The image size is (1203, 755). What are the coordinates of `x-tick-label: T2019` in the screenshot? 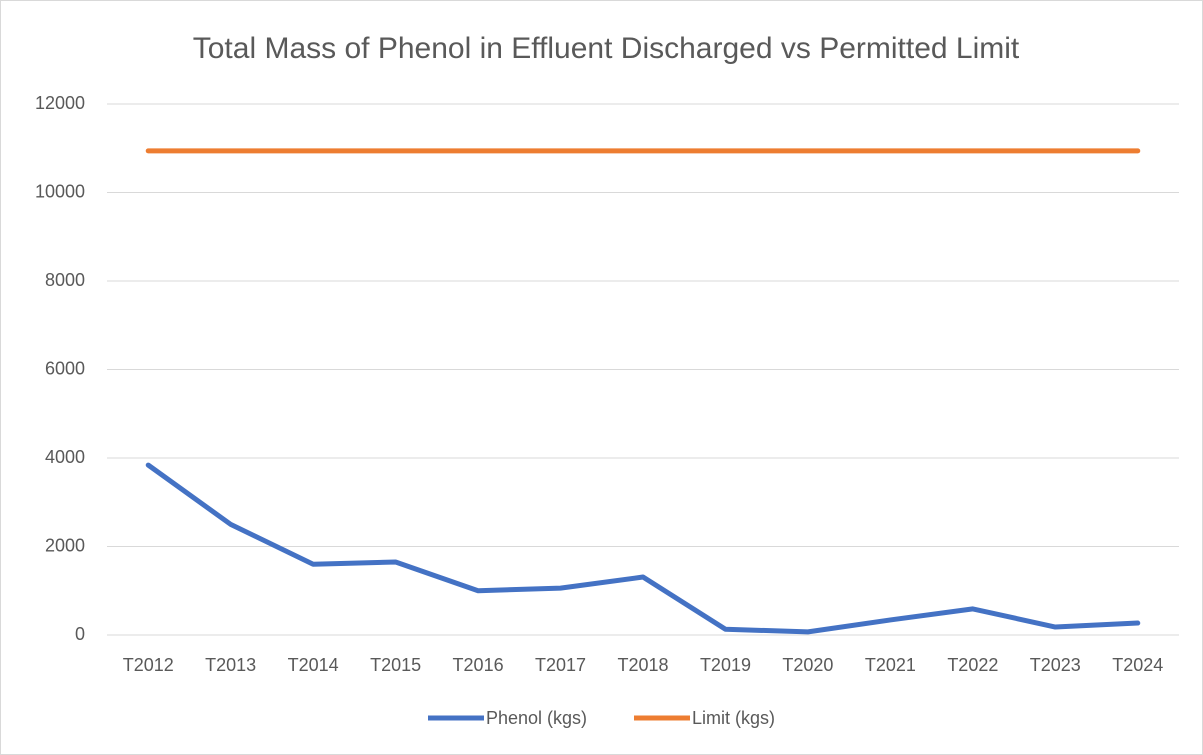 It's located at (725, 665).